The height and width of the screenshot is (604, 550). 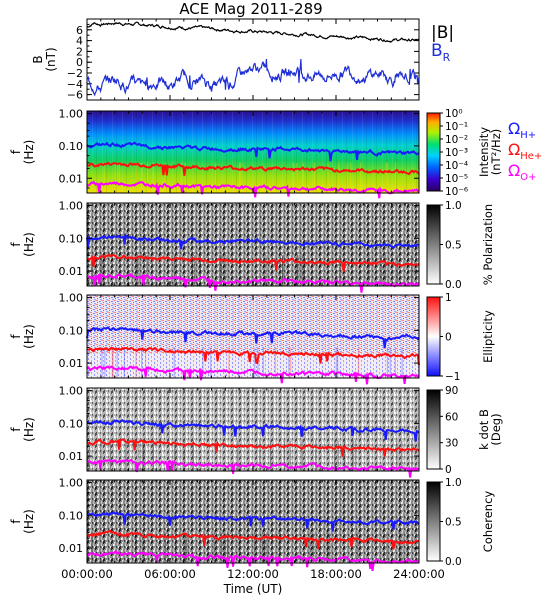 I want to click on colorbar-tick-label: 10⁻², so click(x=456, y=140).